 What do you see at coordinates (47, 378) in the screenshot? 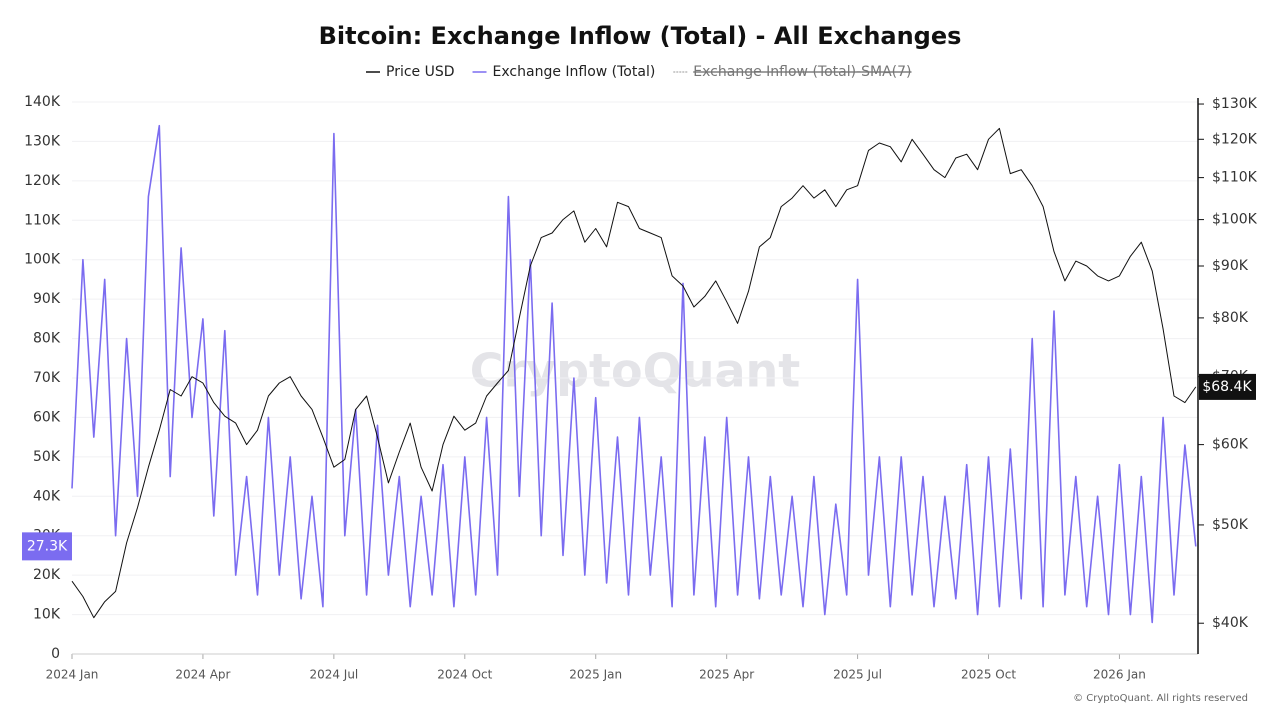
I see `y-tick-label: 70K` at bounding box center [47, 378].